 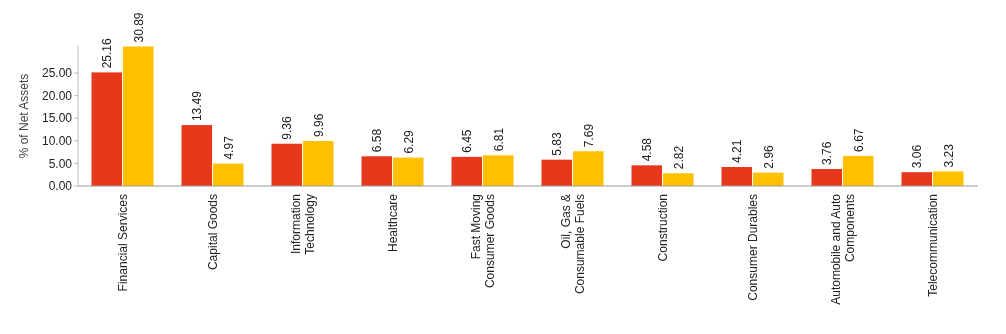 I want to click on data-label: 6.45, so click(x=467, y=141).